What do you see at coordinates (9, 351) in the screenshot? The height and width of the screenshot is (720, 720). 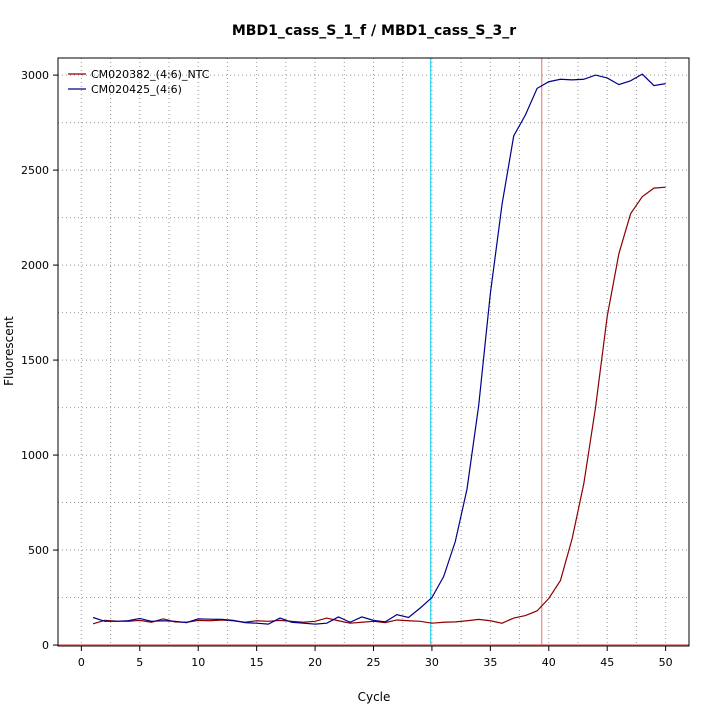 I see `y-axis-label: Fluorescent` at bounding box center [9, 351].